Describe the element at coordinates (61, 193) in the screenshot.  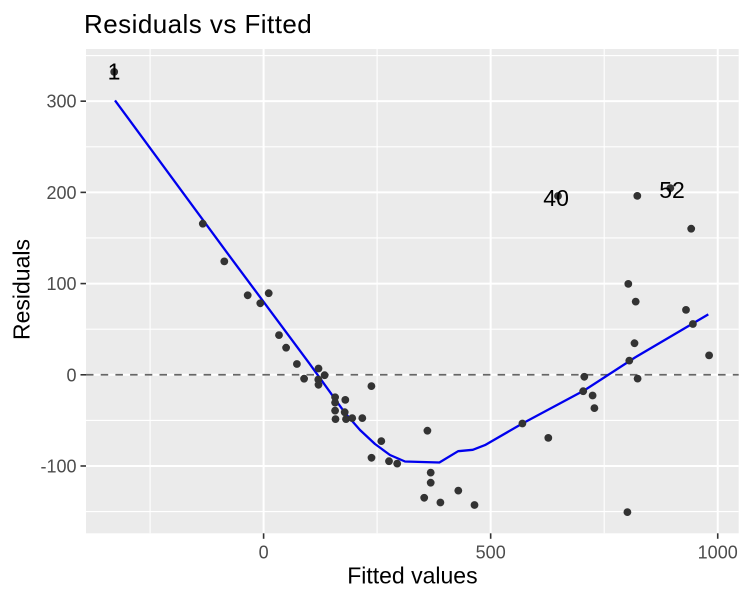
I see `y-tick-label: 200` at that location.